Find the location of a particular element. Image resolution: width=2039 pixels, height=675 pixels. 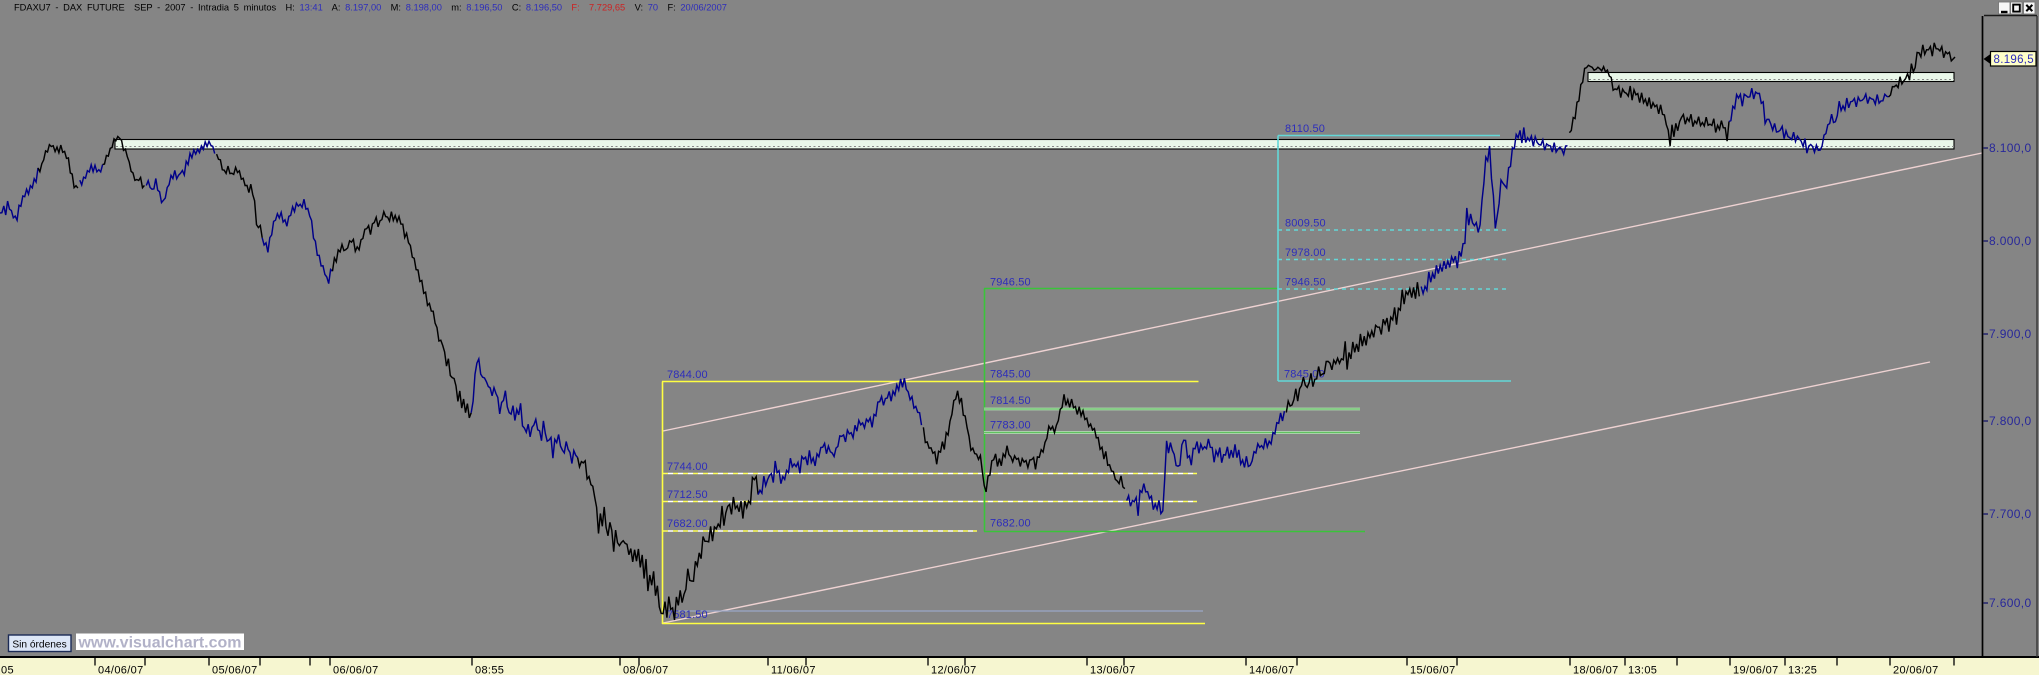

svg-text: 7712.50 is located at coordinates (687, 495).